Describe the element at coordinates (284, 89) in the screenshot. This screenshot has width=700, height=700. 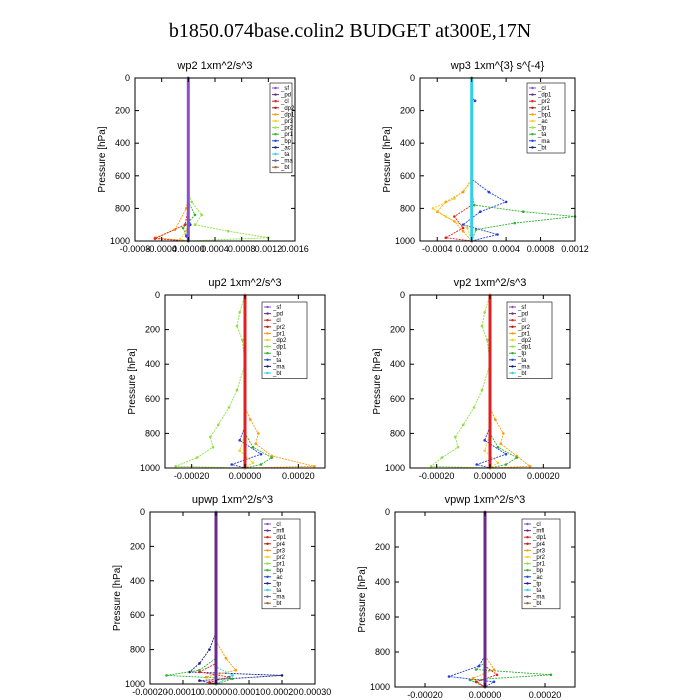
I see `legend-entry: _sf` at that location.